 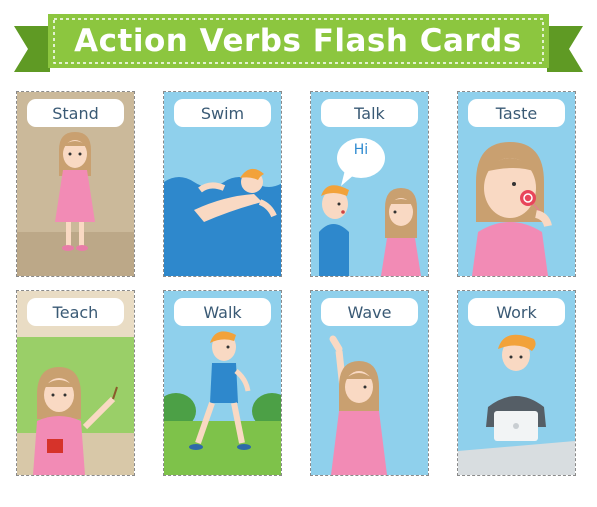 I want to click on card-label: Stand, so click(x=75, y=113).